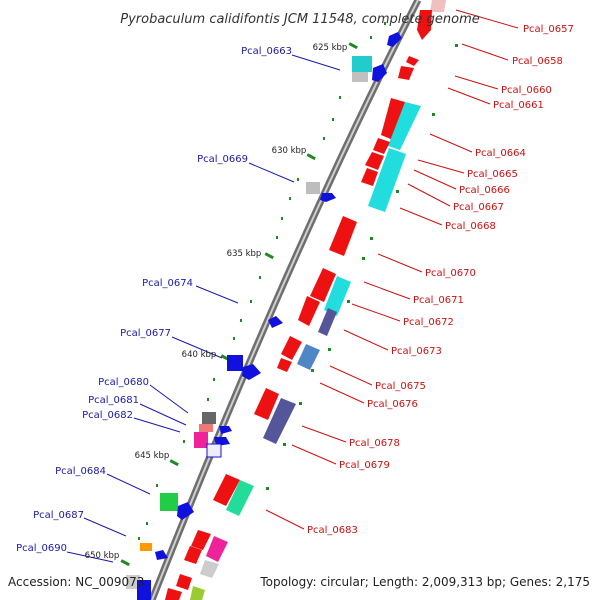 The width and height of the screenshot is (600, 600). What do you see at coordinates (470, 226) in the screenshot?
I see `gene-label: Pcal_0668` at bounding box center [470, 226].